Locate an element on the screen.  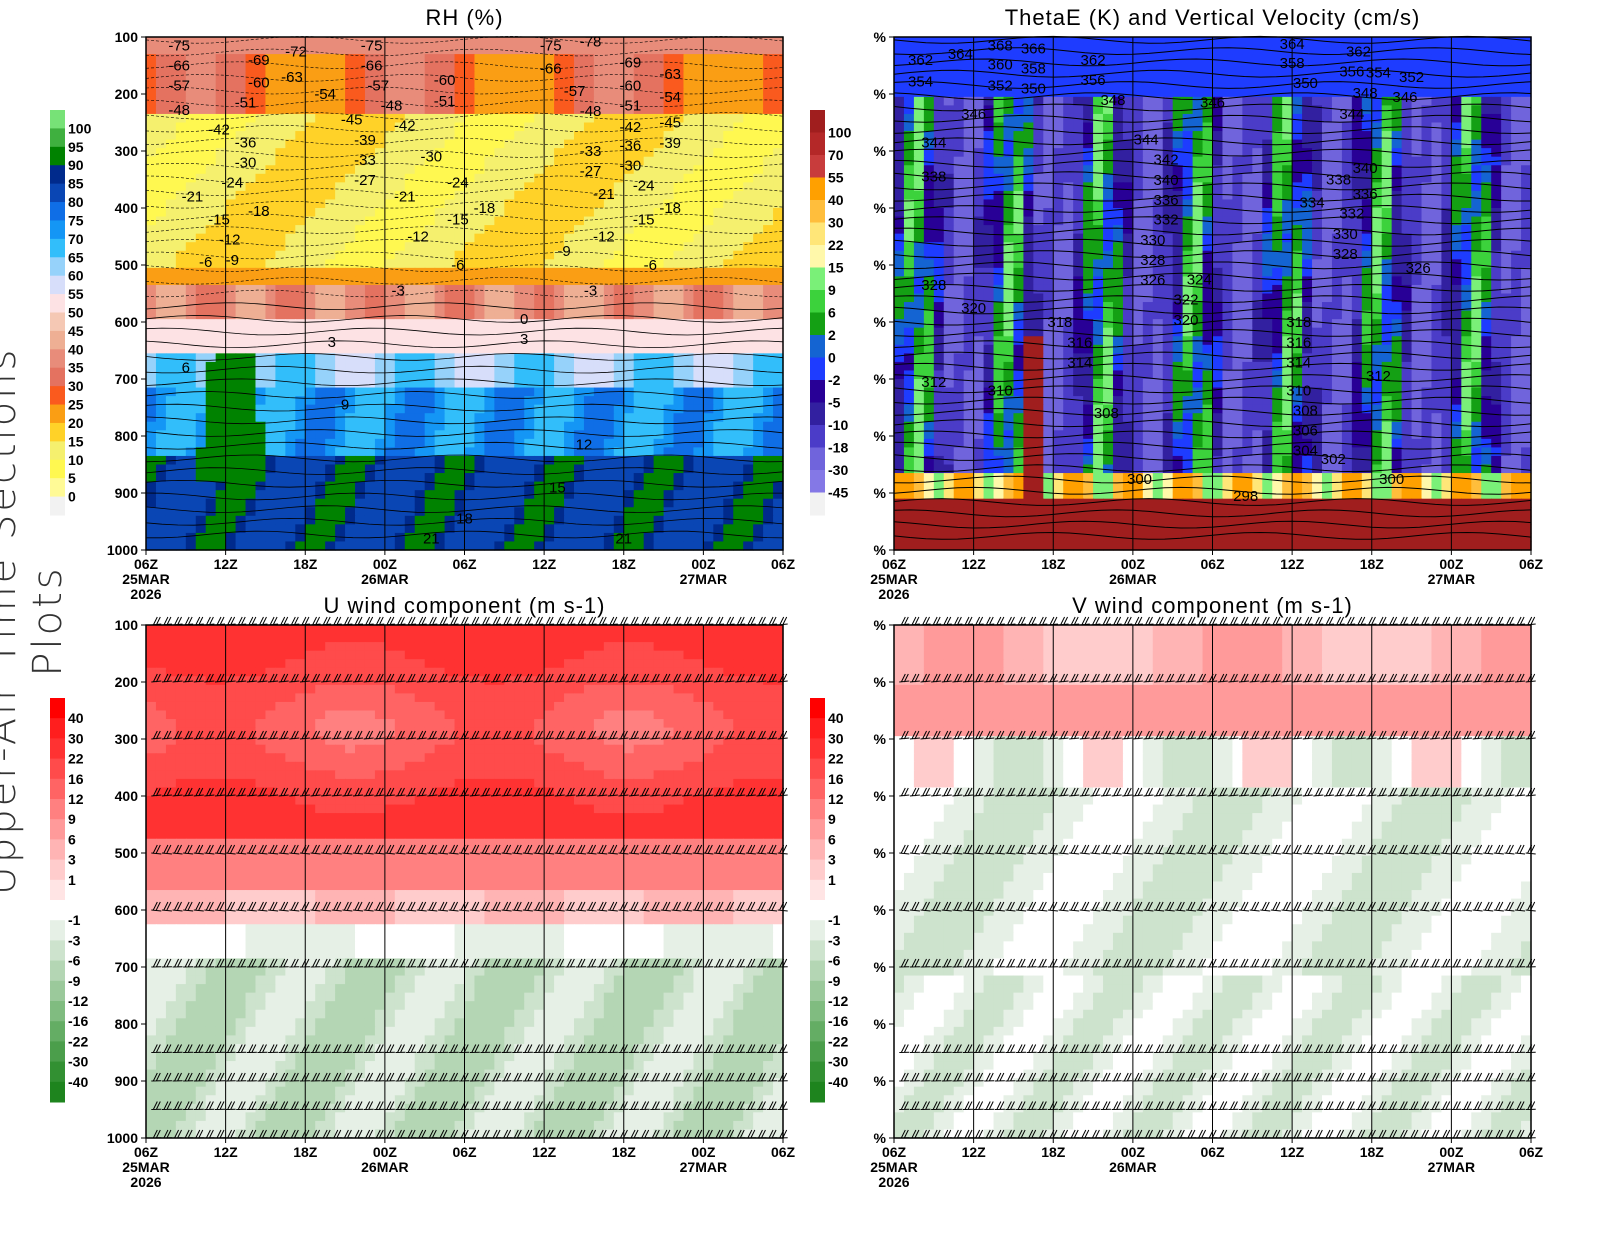
x-date-label: 27MAR is located at coordinates (703, 579).